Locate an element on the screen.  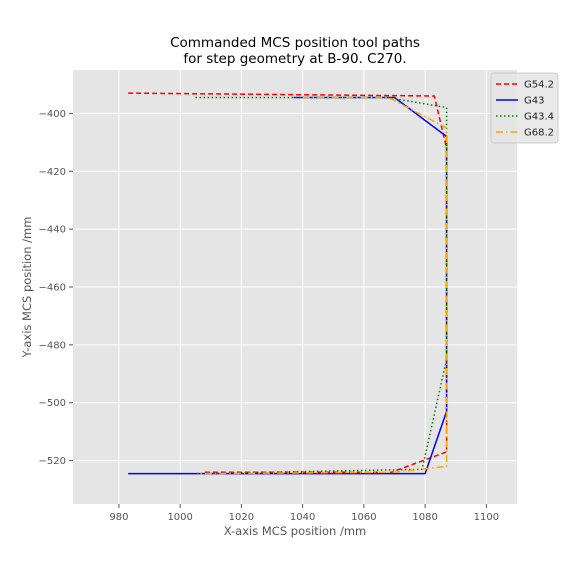
legend-label: G68.2 is located at coordinates (539, 133).